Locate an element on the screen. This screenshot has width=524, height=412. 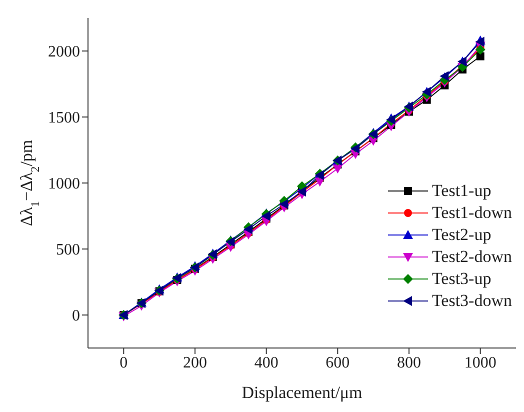
legend-label: Test3-down is located at coordinates (472, 301).